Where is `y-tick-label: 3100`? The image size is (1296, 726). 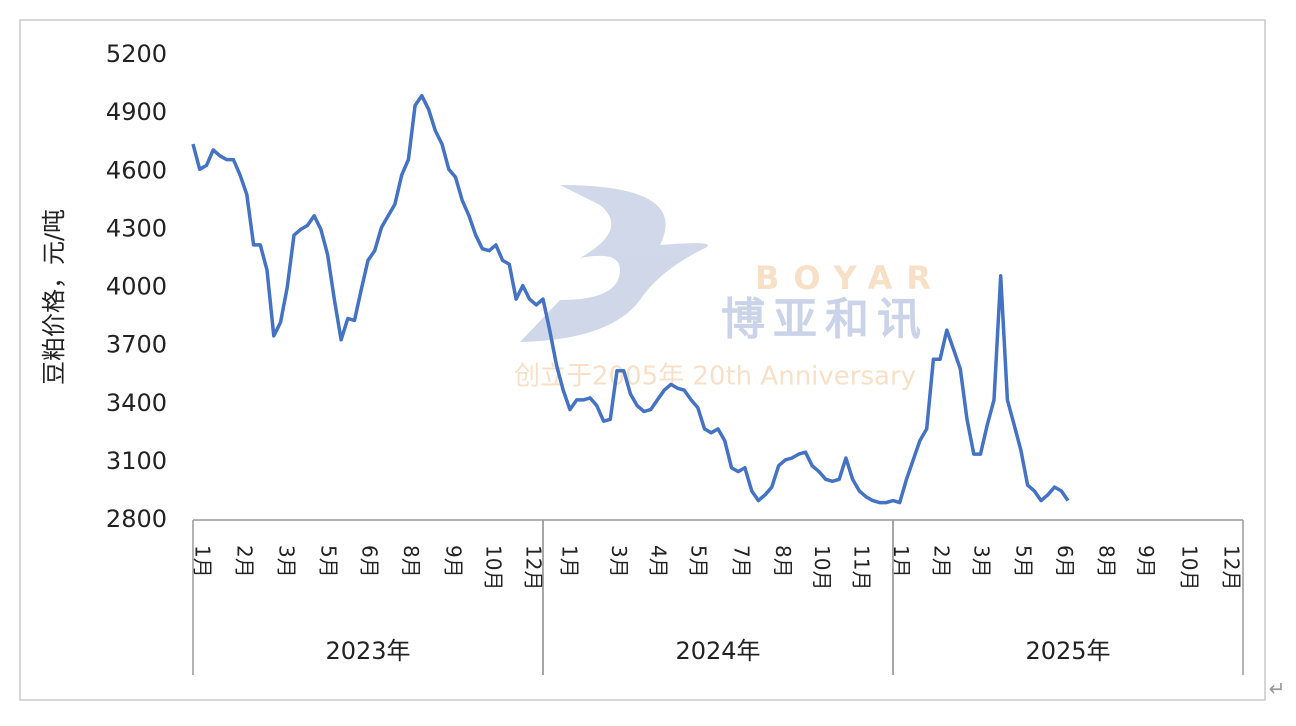
y-tick-label: 3100 is located at coordinates (136, 461).